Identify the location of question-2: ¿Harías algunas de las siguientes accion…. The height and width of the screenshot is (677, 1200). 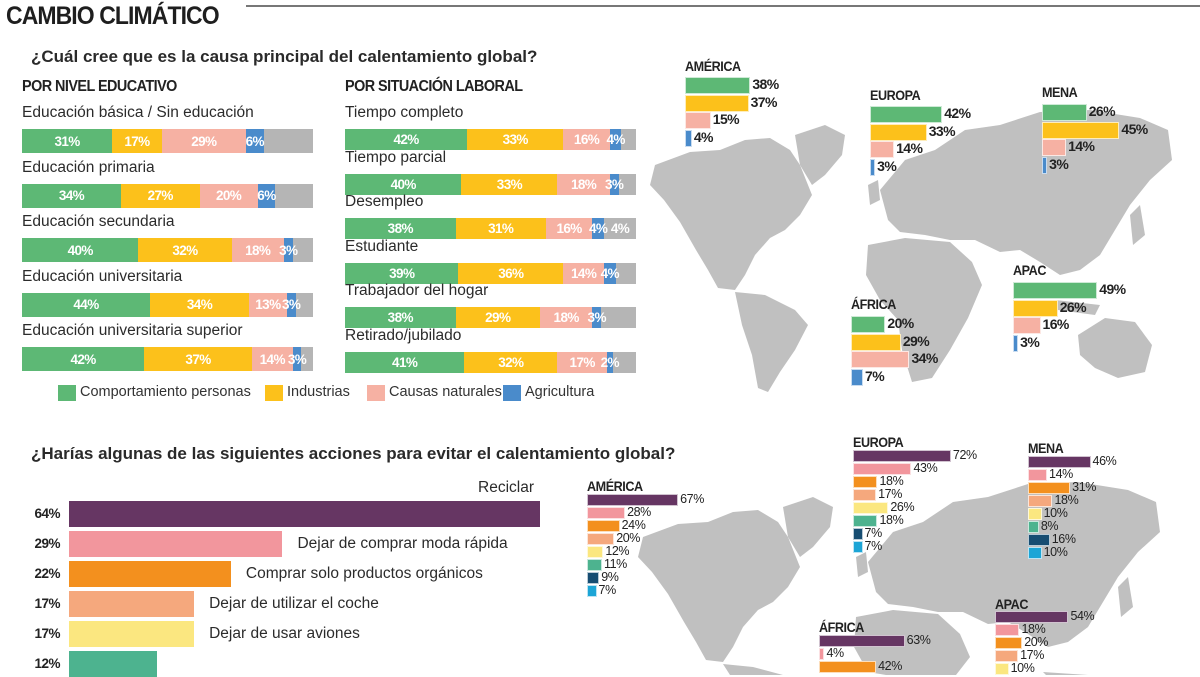
(353, 453).